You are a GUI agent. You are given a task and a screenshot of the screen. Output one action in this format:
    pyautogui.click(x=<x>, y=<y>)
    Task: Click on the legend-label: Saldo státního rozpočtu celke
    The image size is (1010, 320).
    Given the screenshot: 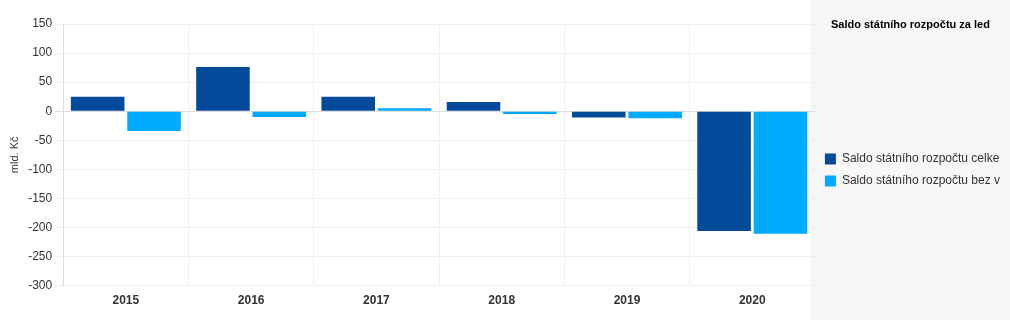 What is the action you would take?
    pyautogui.click(x=920, y=158)
    